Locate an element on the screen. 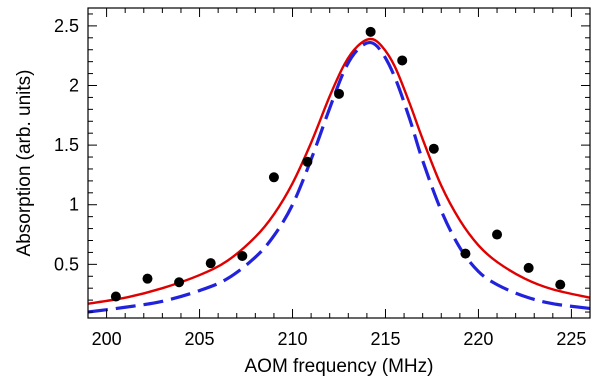 The height and width of the screenshot is (379, 597). y-axis-label: Absorption (arb. units) is located at coordinates (24, 163).